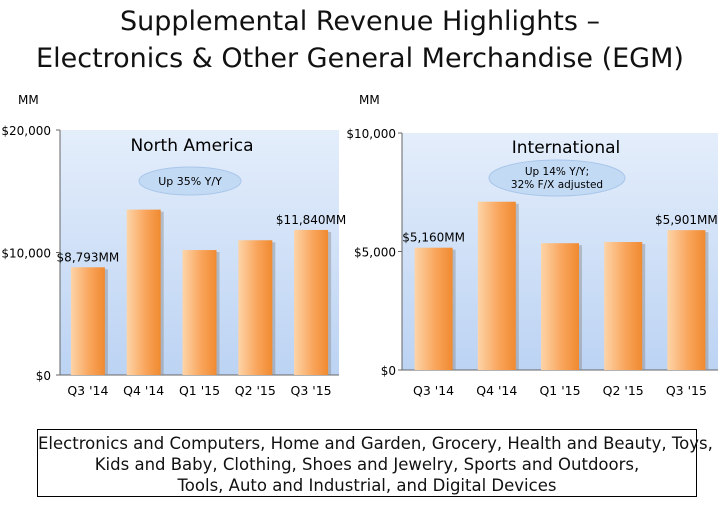 This screenshot has width=720, height=505. What do you see at coordinates (686, 390) in the screenshot?
I see `chart-2-category-label-5: Q3 '15` at bounding box center [686, 390].